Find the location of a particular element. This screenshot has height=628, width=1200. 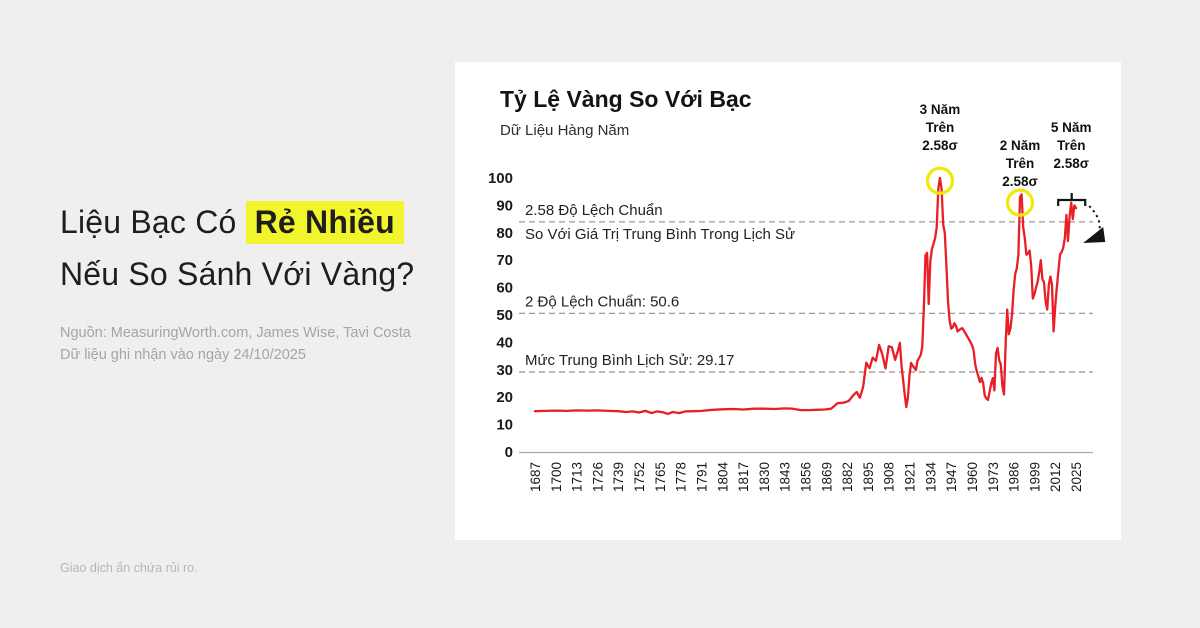

reference-line-label: Mức Trung Bình Lịch Sử: 29.17 is located at coordinates (629, 360).